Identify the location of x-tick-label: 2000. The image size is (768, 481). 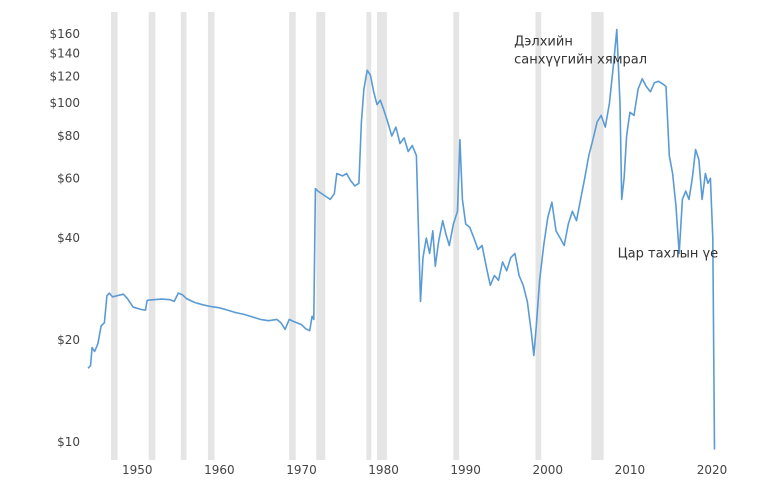
(548, 470).